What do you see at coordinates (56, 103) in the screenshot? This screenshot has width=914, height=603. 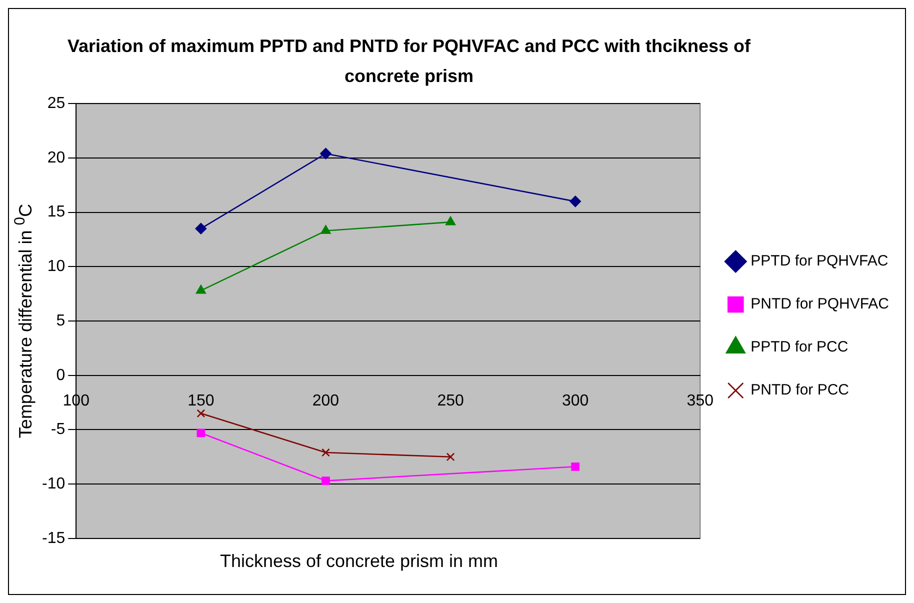 I see `y-tick-label: 25` at bounding box center [56, 103].